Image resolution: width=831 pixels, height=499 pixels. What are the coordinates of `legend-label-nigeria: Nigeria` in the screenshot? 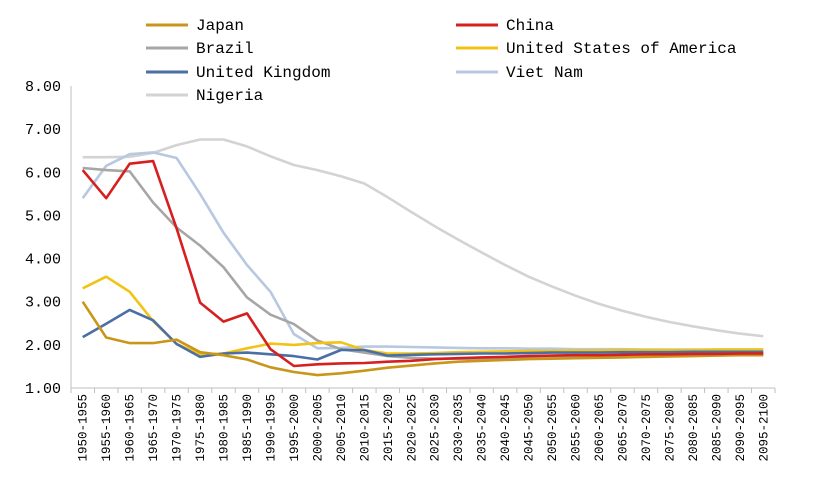 It's located at (230, 96).